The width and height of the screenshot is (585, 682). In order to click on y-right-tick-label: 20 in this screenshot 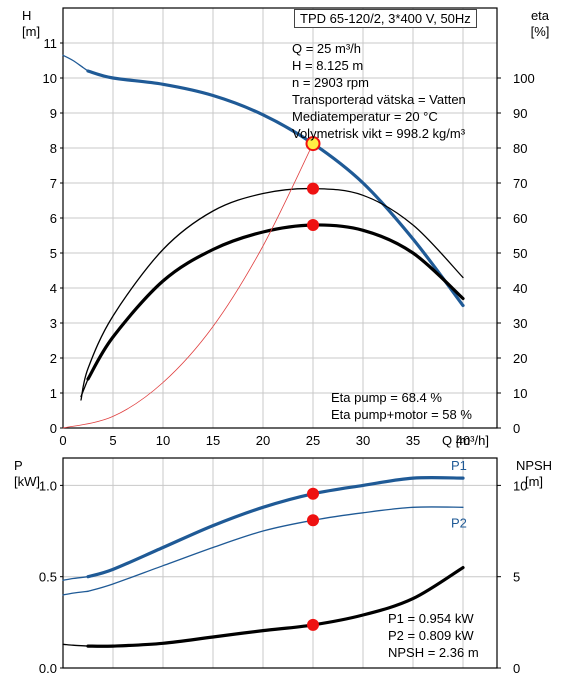, I will do `click(520, 358)`.